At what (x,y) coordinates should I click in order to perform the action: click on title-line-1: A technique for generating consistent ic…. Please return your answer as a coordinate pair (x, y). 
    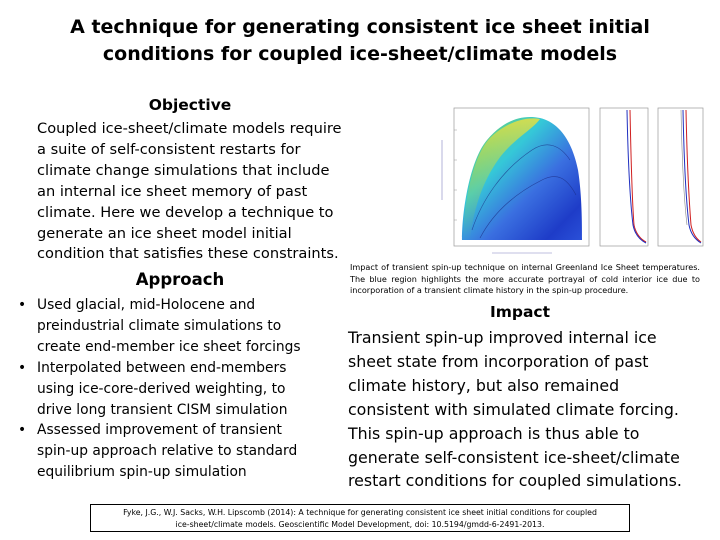
    Looking at the image, I should click on (360, 27).